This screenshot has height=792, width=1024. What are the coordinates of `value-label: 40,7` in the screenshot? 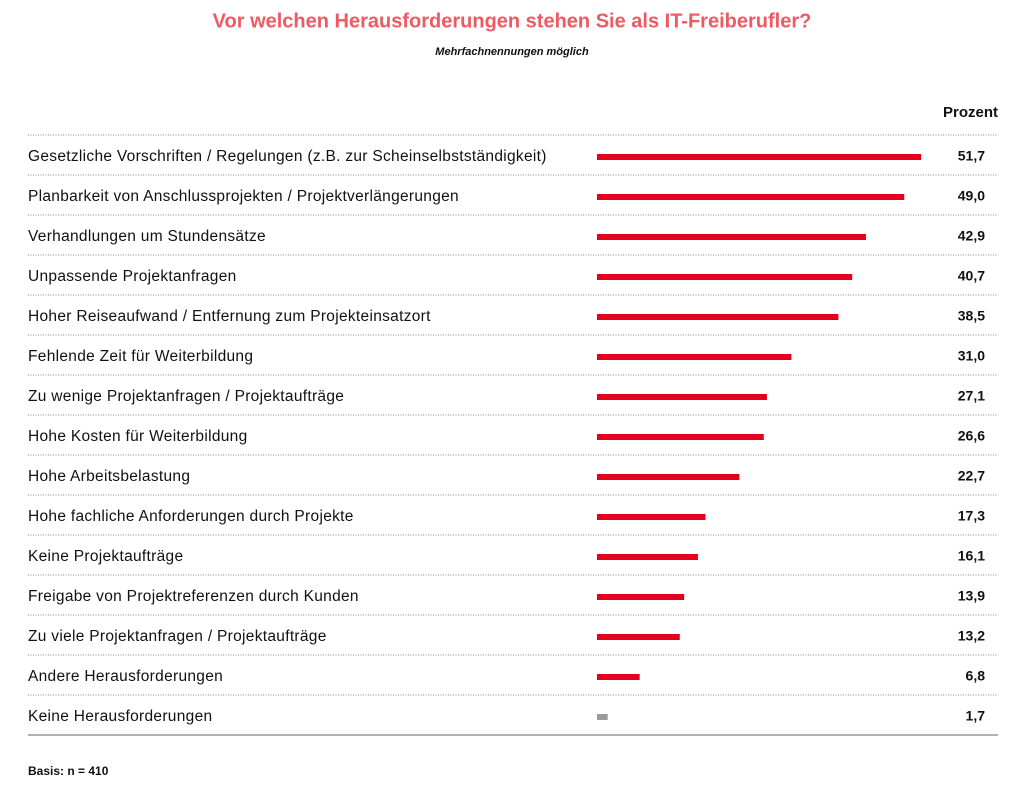 It's located at (971, 276).